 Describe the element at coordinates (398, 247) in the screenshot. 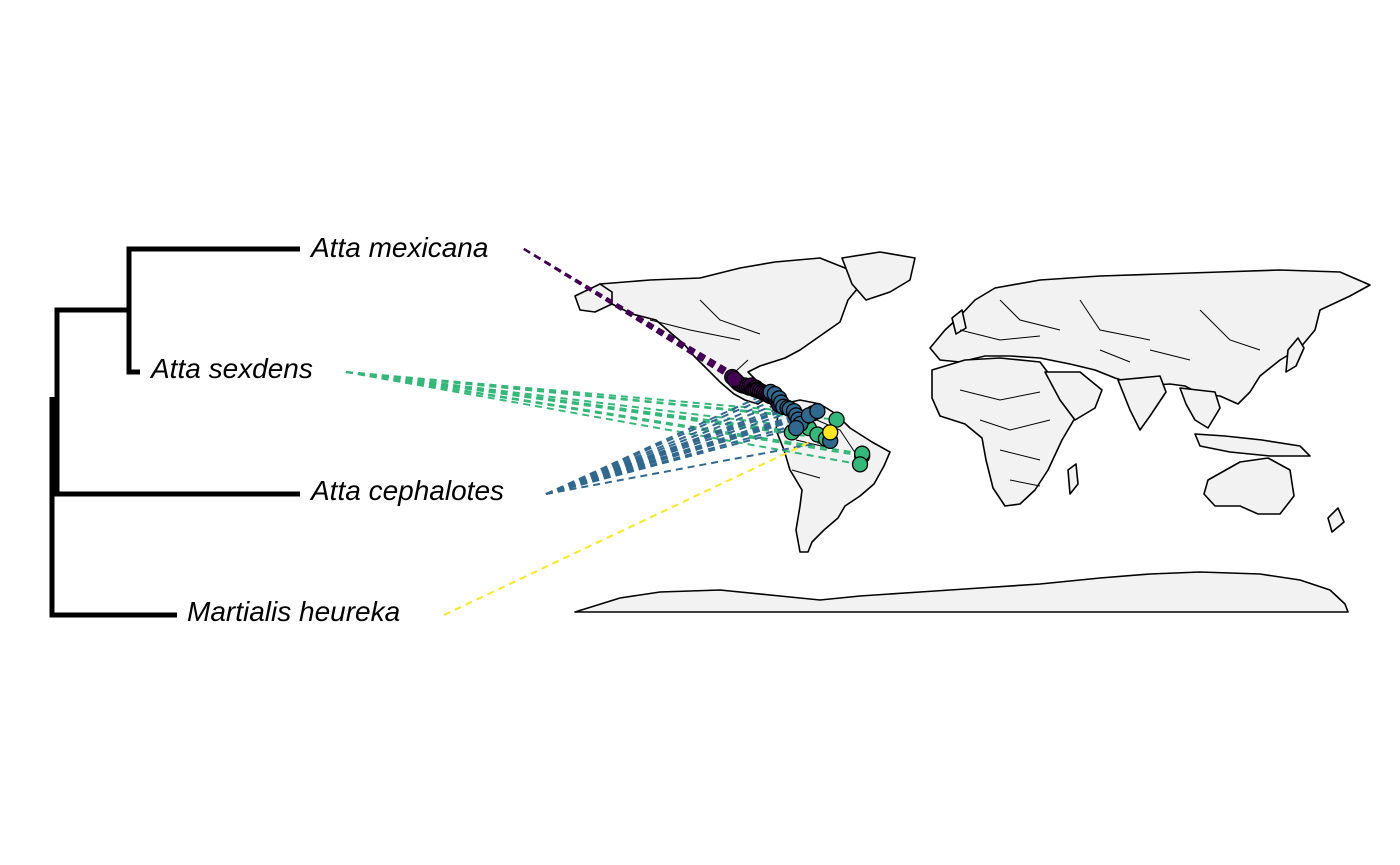

I see `tip-label-atta-mexicana: Atta mexicana` at that location.